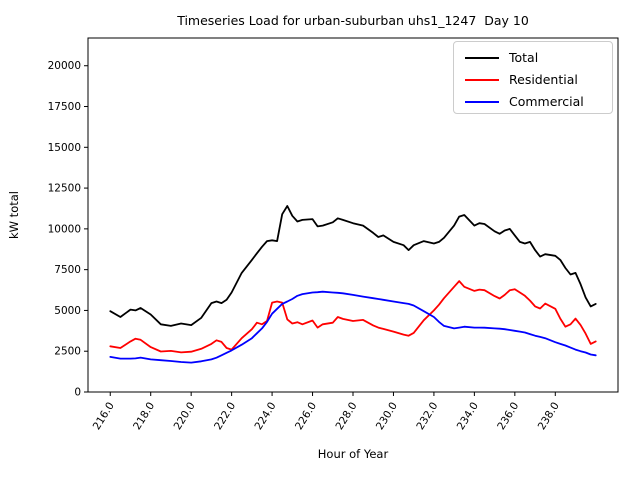 The height and width of the screenshot is (480, 640). I want to click on series-line-commercial, so click(353, 327).